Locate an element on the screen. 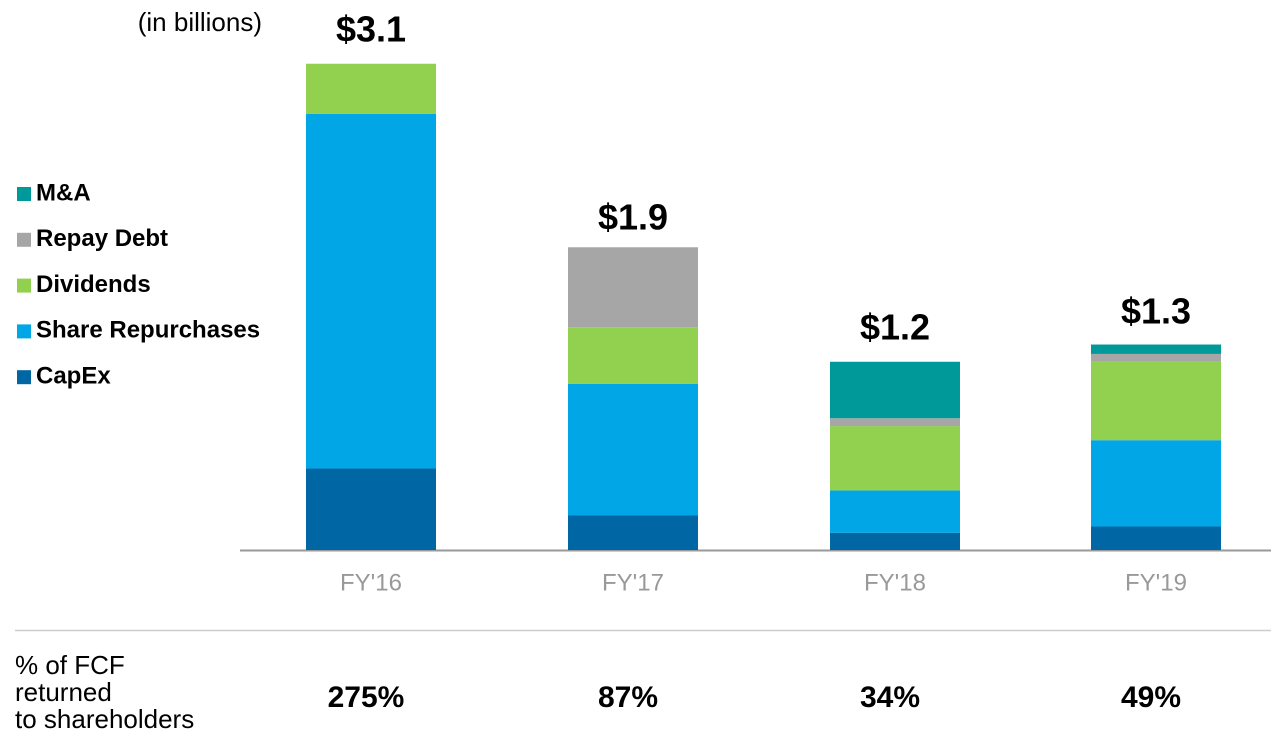 The width and height of the screenshot is (1271, 735). legend-label: Share Repurchases is located at coordinates (148, 330).